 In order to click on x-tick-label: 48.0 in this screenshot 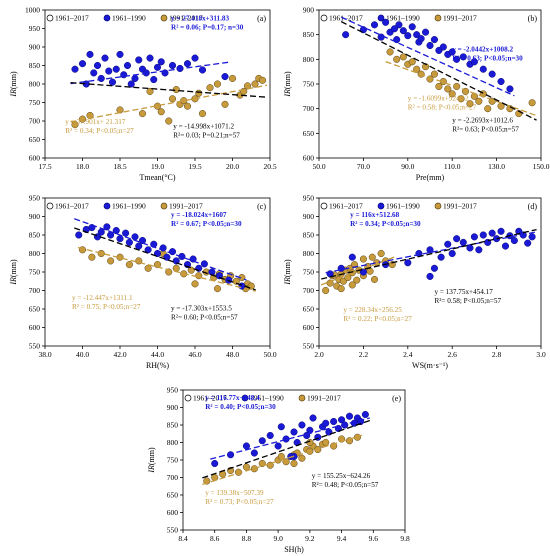, I will do `click(232, 354)`.